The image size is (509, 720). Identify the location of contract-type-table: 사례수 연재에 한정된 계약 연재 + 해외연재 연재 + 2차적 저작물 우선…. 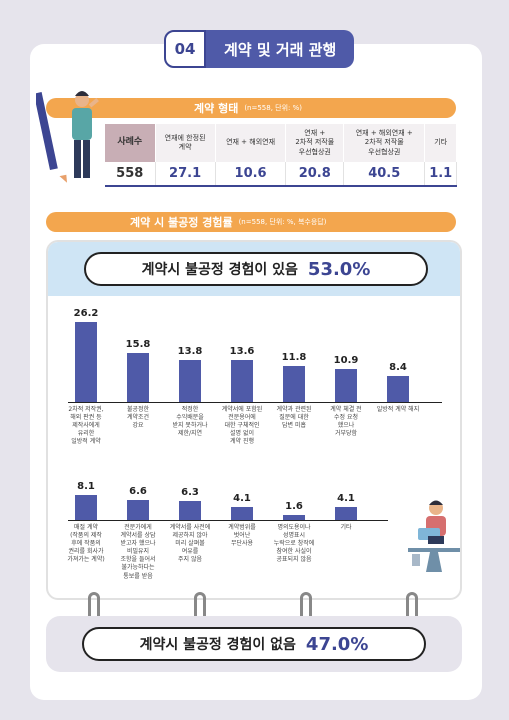
(281, 155).